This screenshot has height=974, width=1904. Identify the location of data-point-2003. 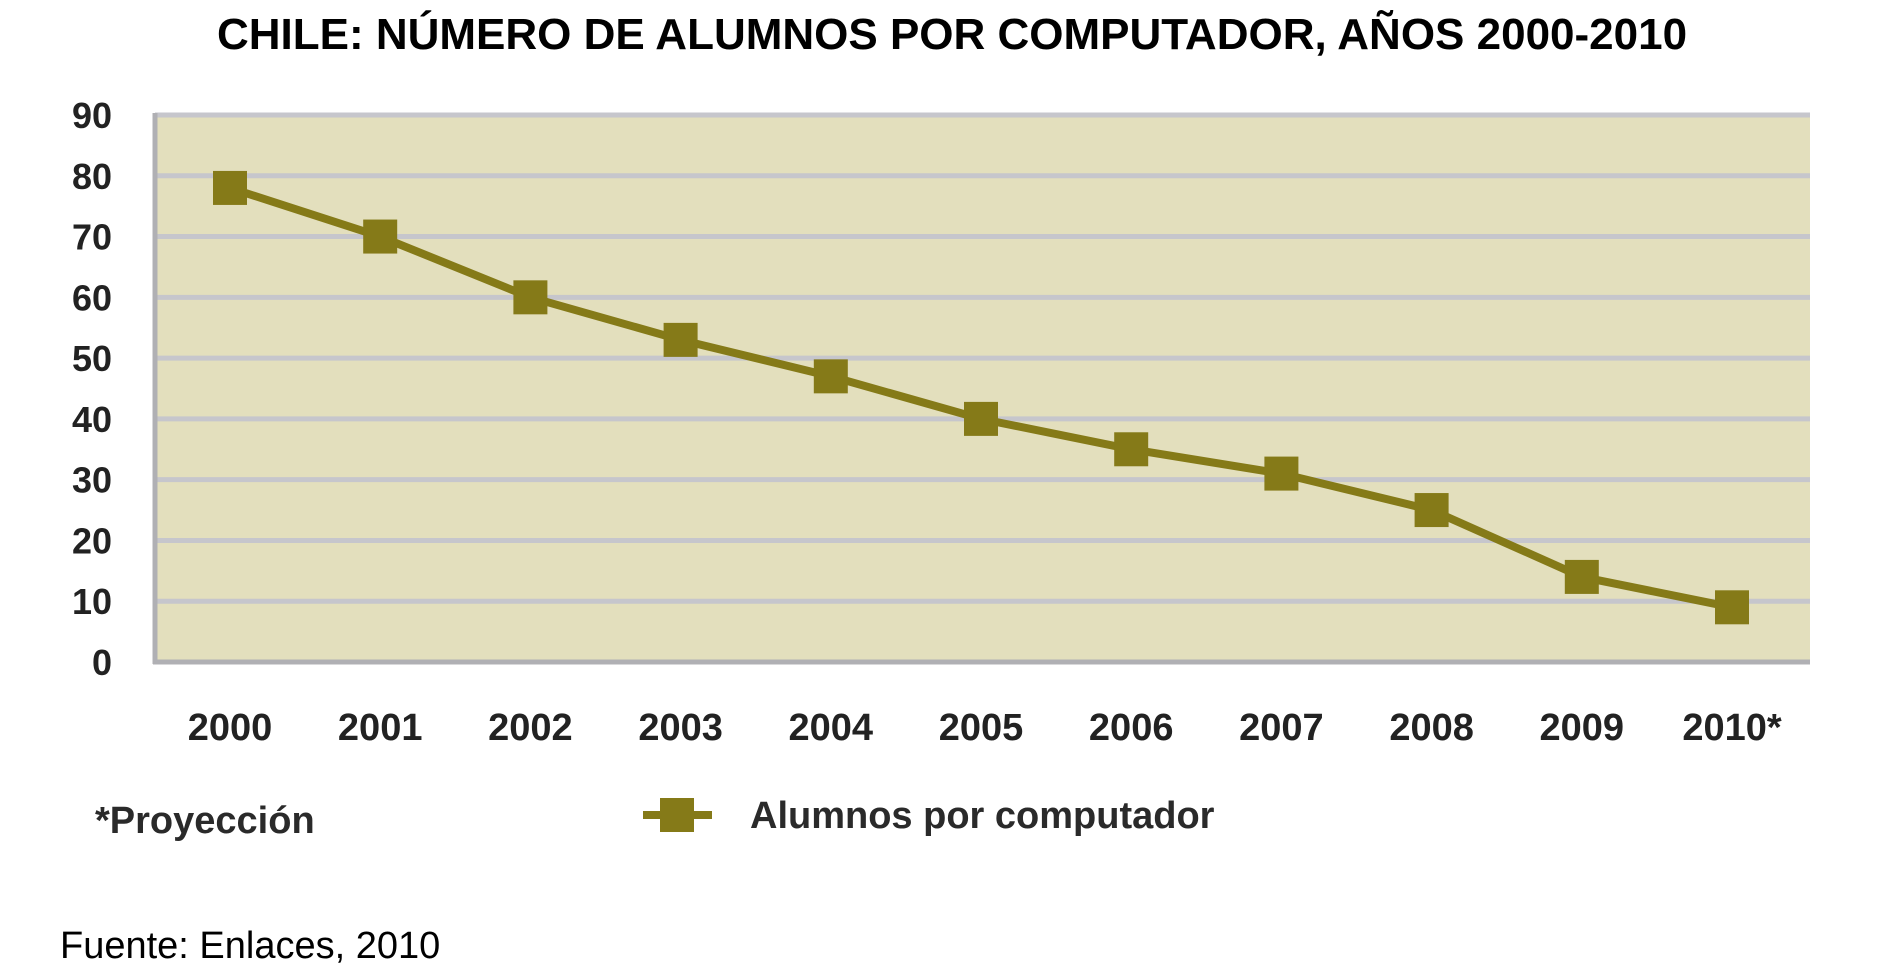
(680, 339).